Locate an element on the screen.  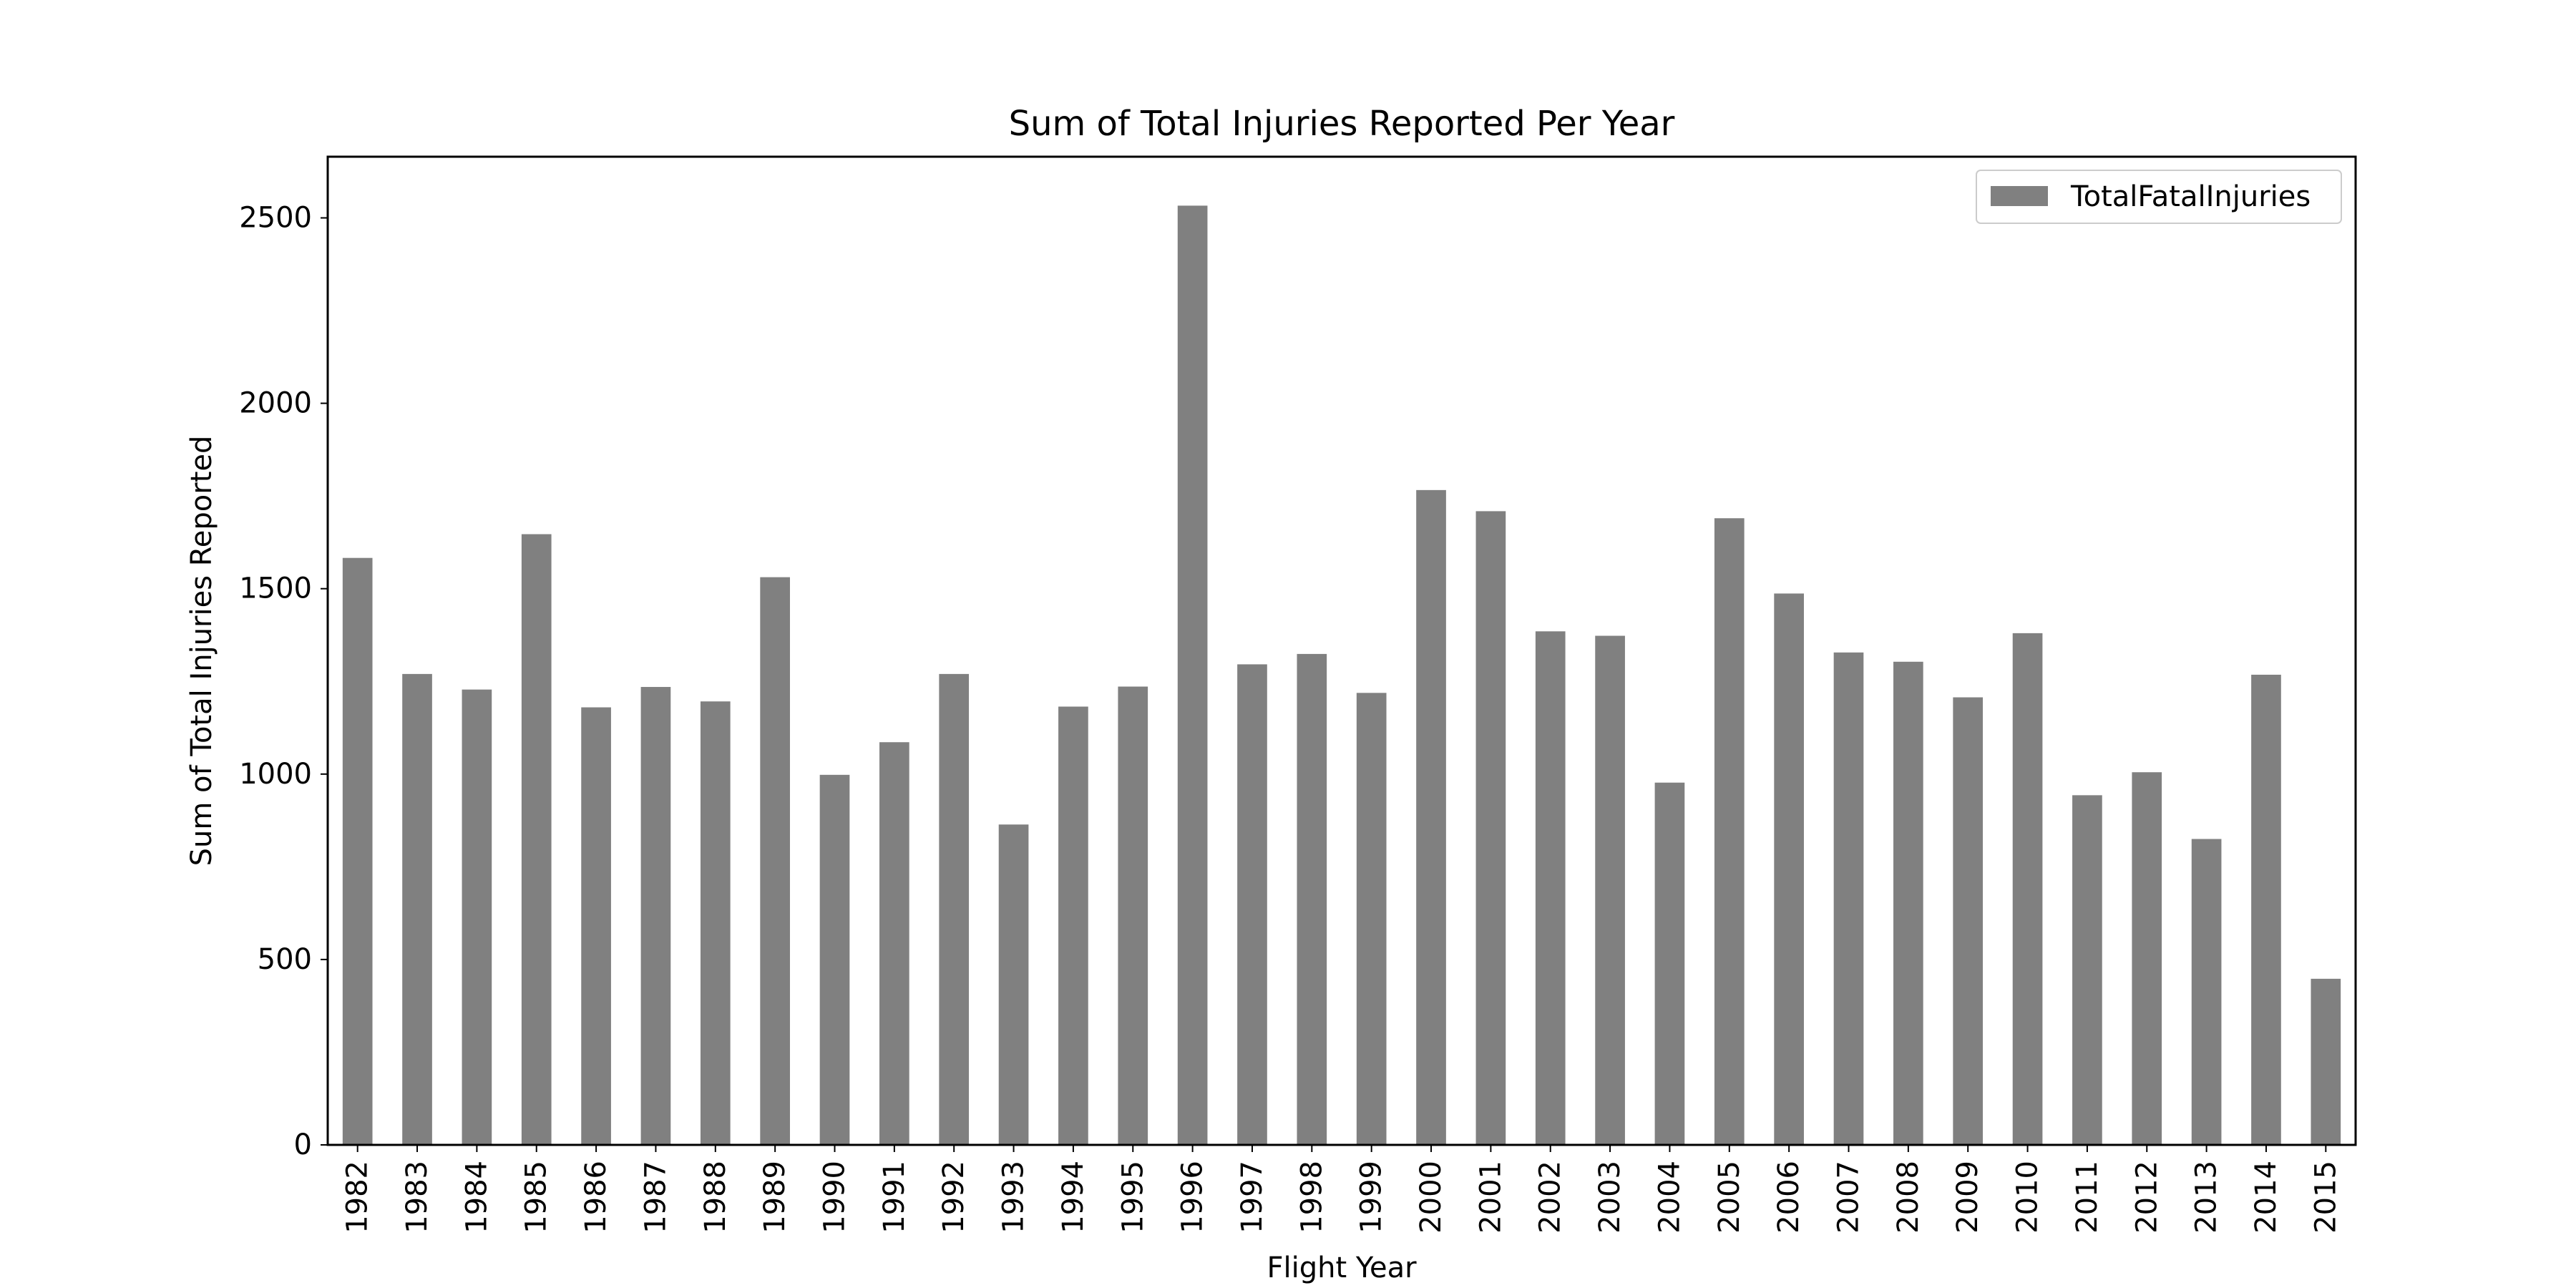
legend: TotalFatalInjuries is located at coordinates (2159, 197).